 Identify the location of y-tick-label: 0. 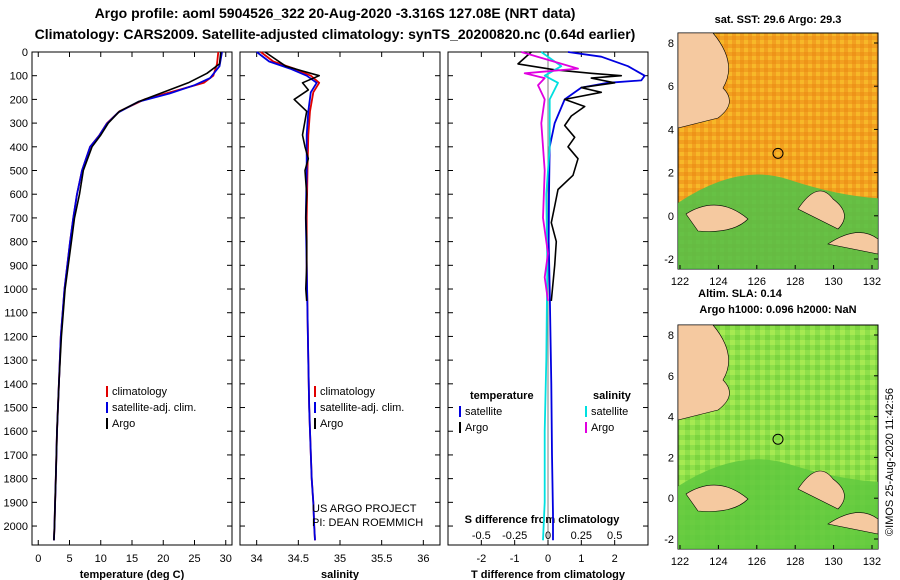
(25, 53).